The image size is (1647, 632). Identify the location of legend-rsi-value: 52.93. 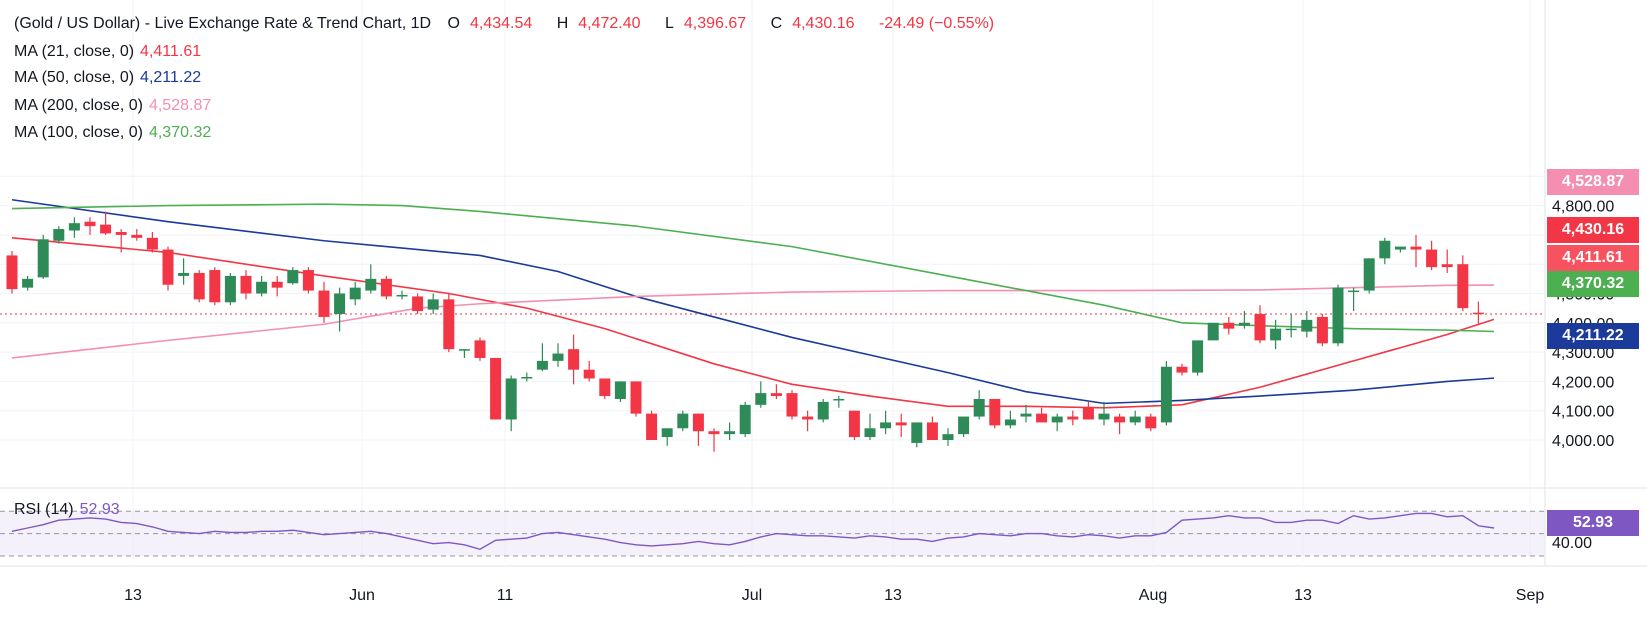
(99, 509).